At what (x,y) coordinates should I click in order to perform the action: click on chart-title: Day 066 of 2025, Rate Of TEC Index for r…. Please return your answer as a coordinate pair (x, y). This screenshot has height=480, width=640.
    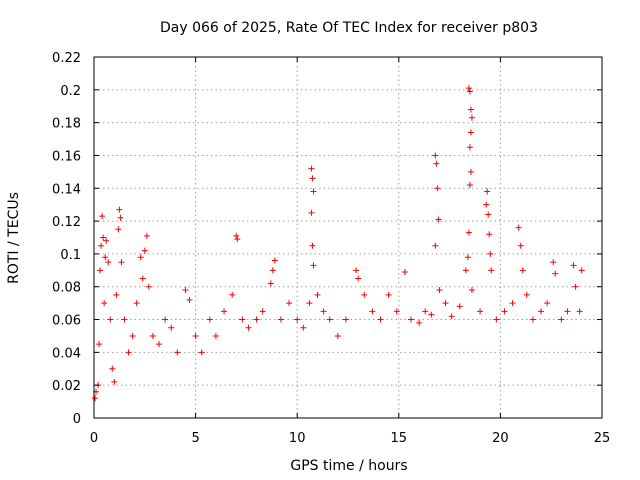
    Looking at the image, I should click on (349, 28).